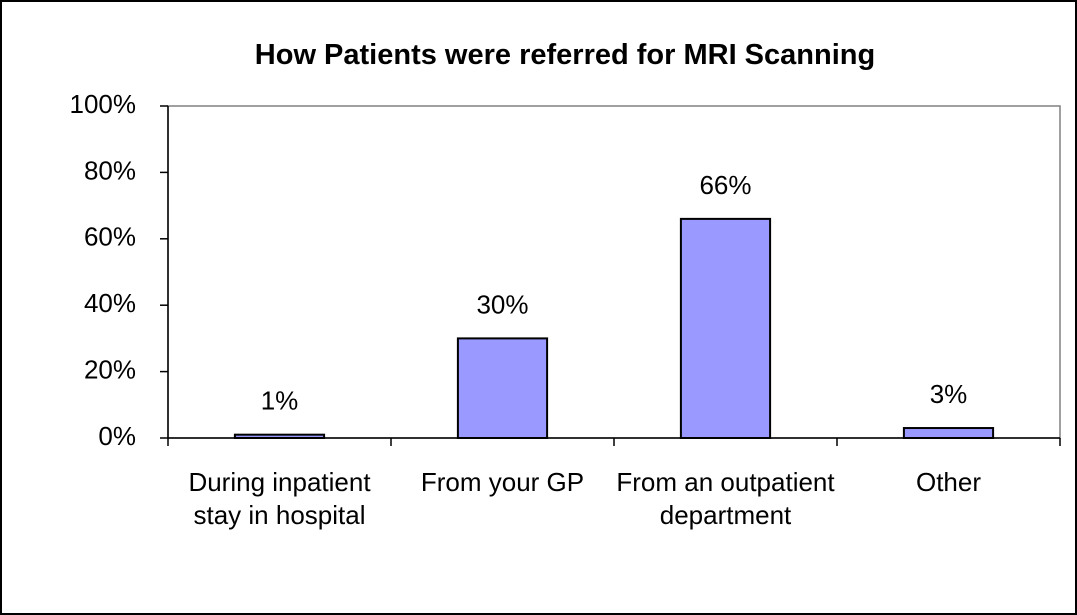 The image size is (1077, 615). What do you see at coordinates (280, 401) in the screenshot?
I see `data-label: 1%` at bounding box center [280, 401].